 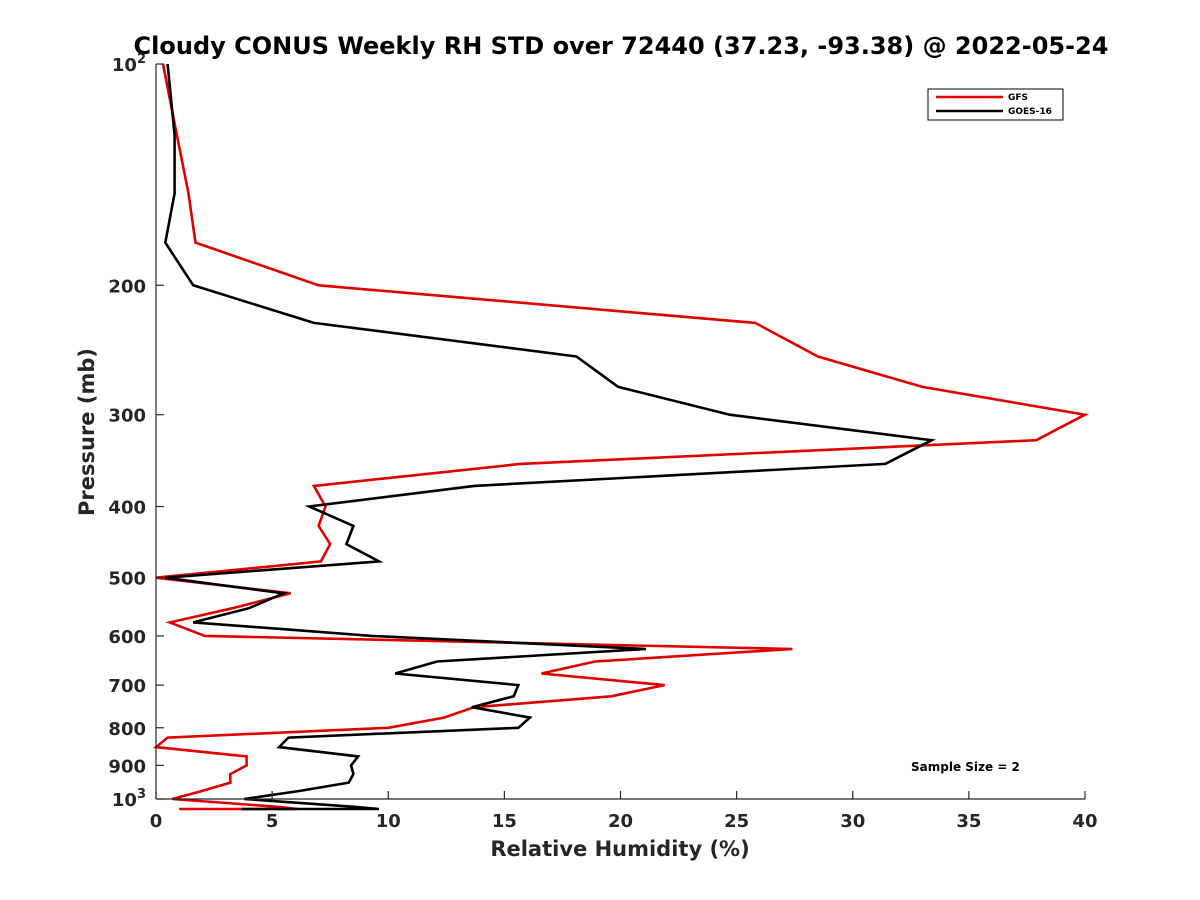 I want to click on y-tick-label: 400, so click(x=127, y=508).